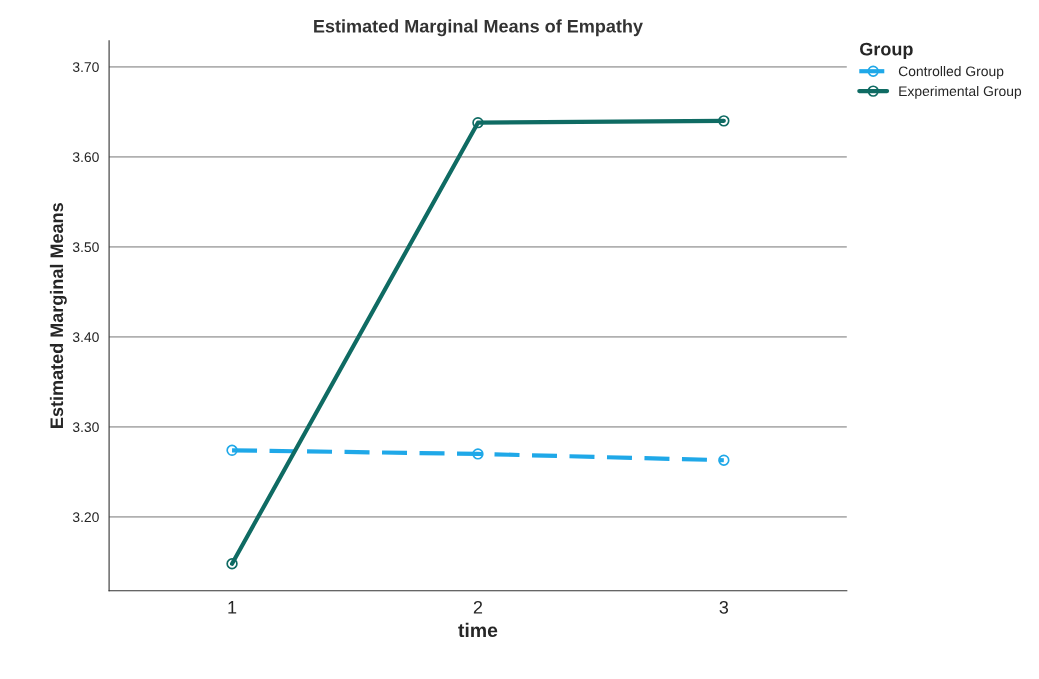  Describe the element at coordinates (85, 67) in the screenshot. I see `y-tick-label: 3.70` at that location.